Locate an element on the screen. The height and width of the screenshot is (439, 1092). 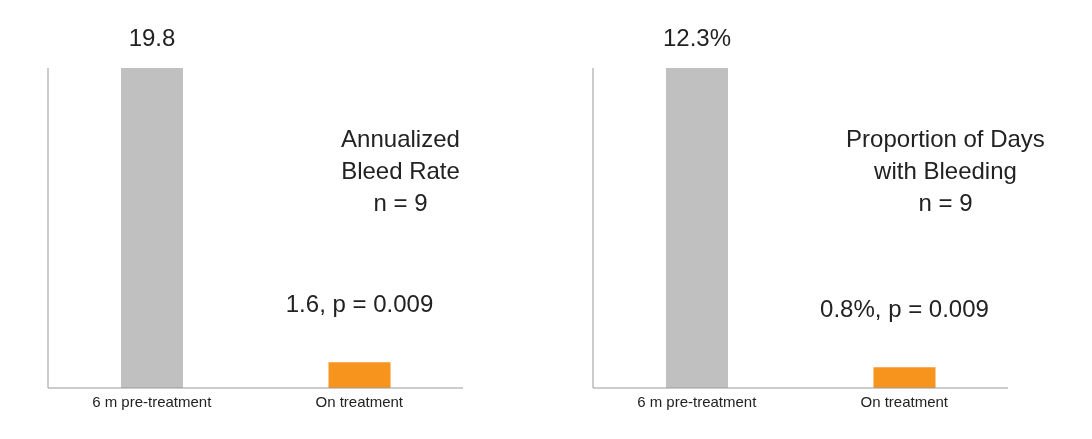
data-label: 0.8%, p = 0.009 is located at coordinates (904, 309).